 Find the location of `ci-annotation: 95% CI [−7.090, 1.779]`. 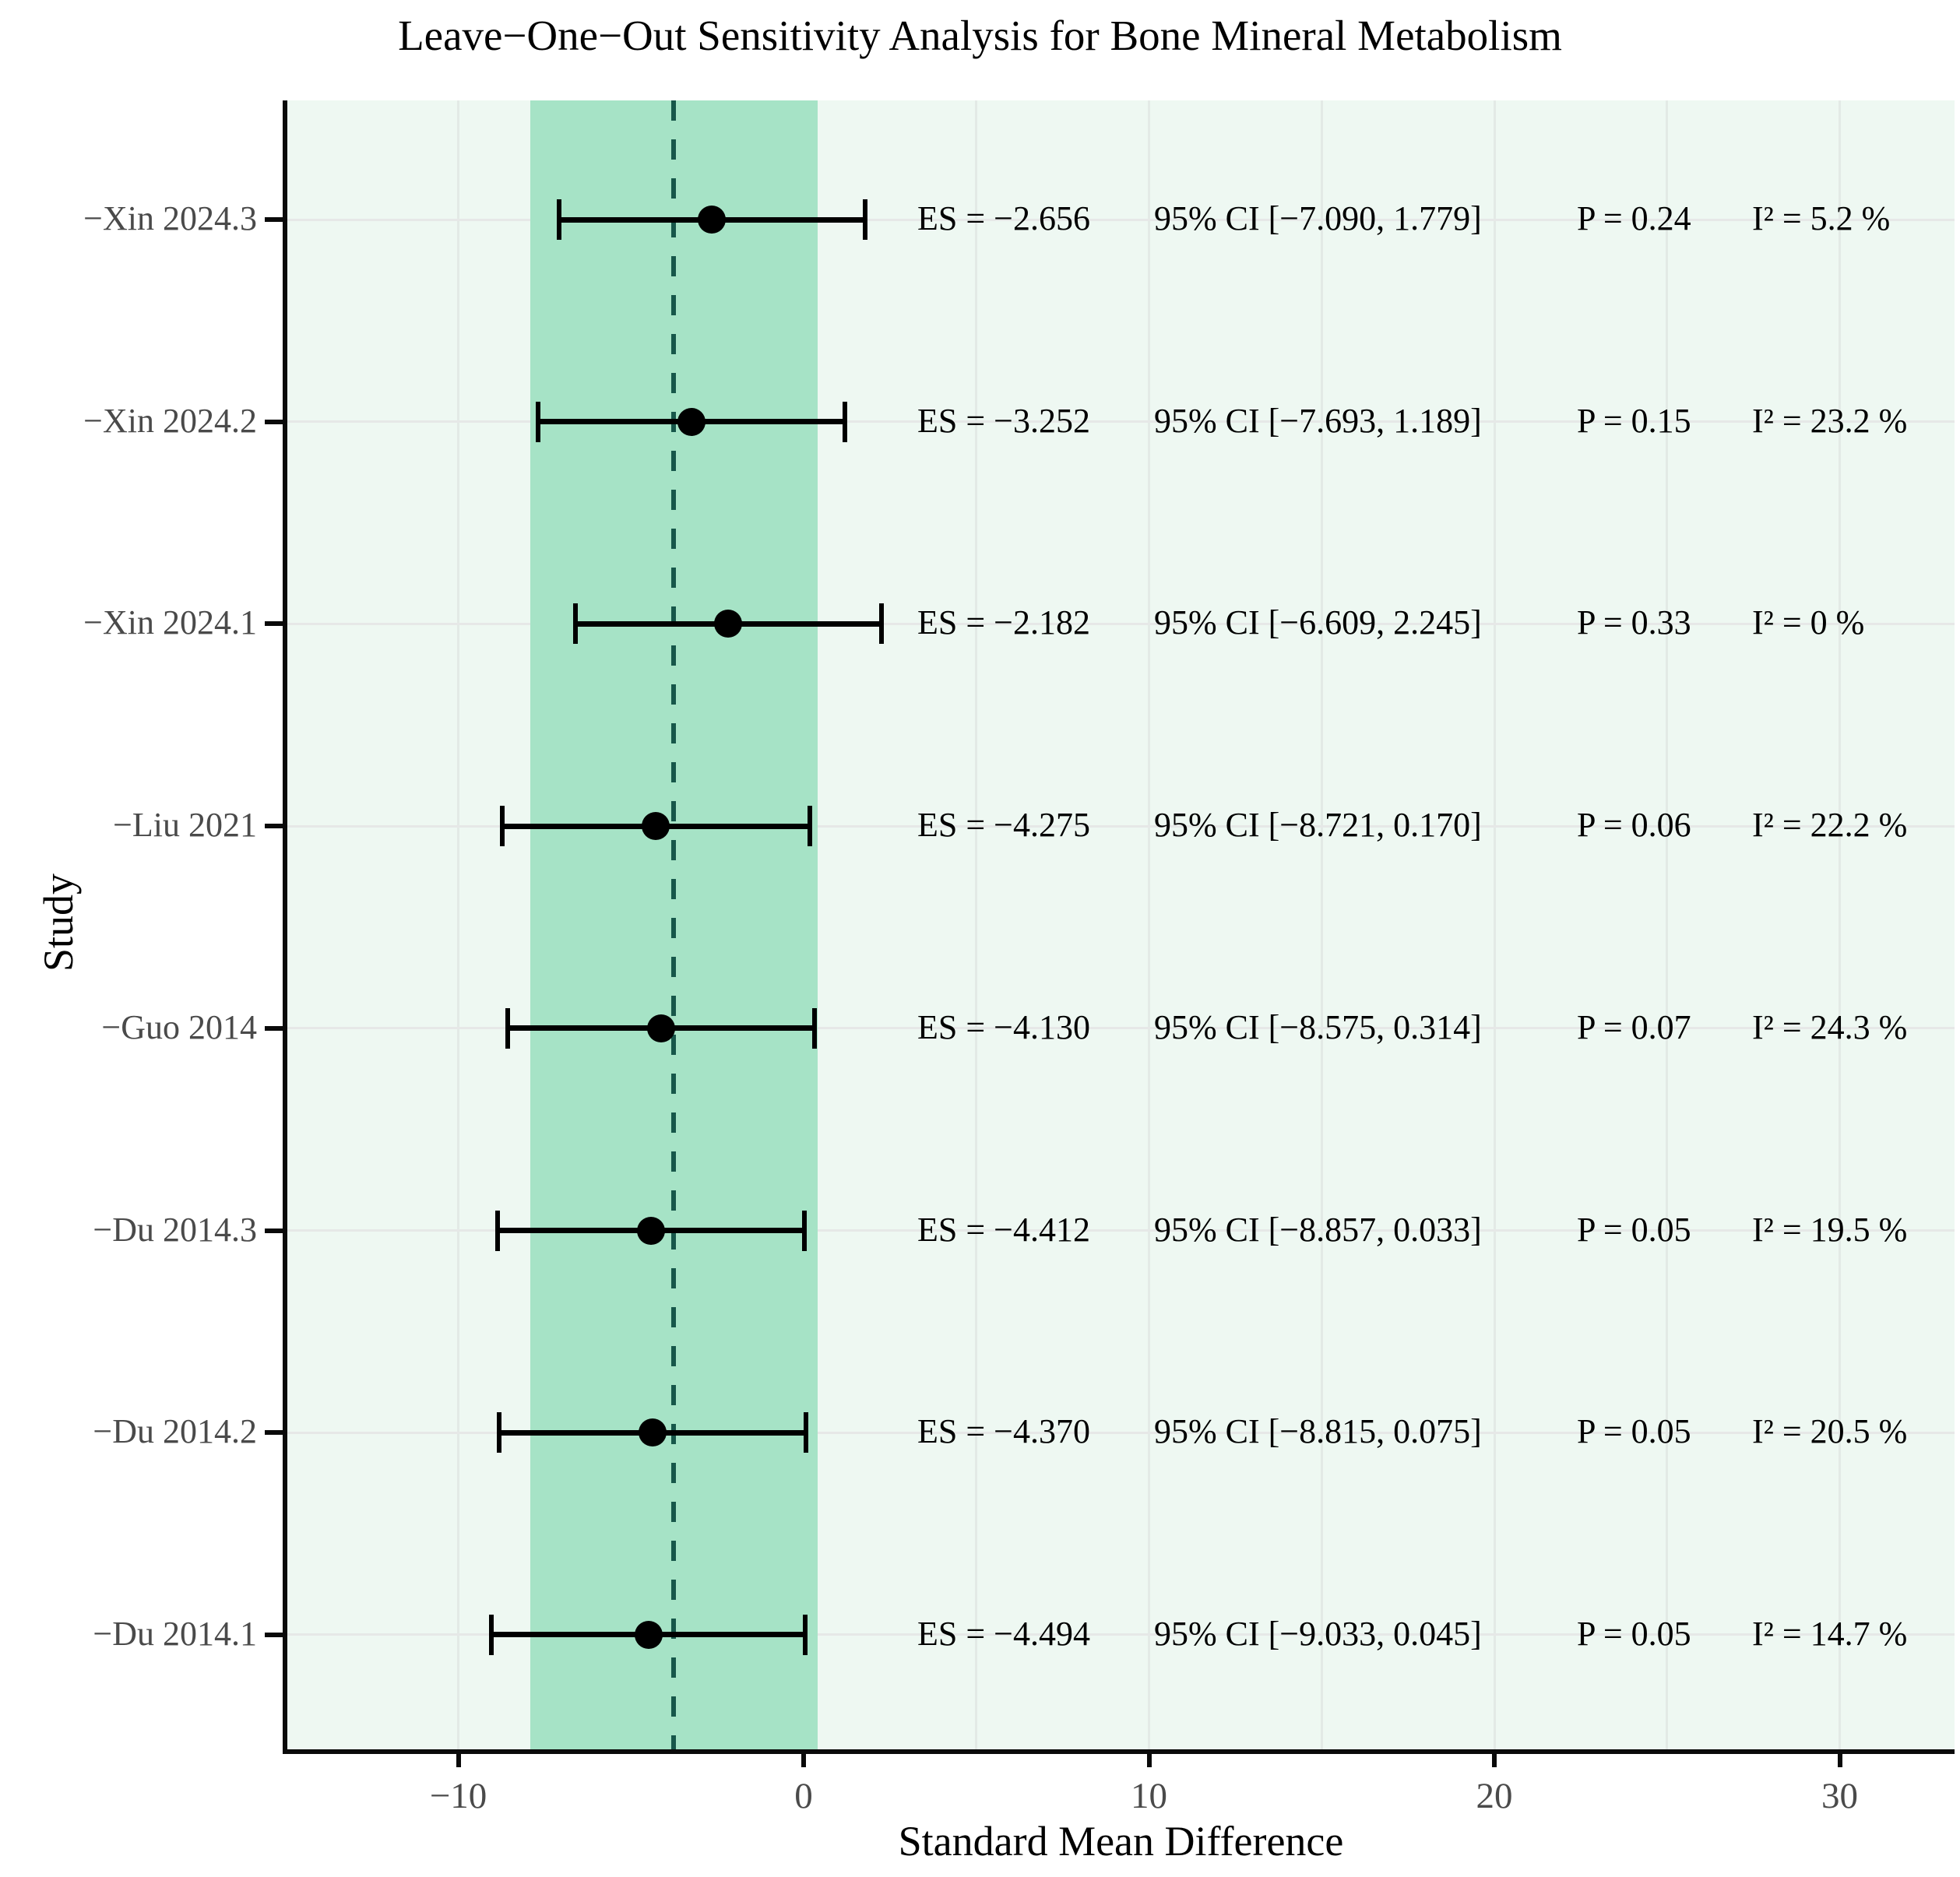

ci-annotation: 95% CI [−7.090, 1.779] is located at coordinates (1318, 218).